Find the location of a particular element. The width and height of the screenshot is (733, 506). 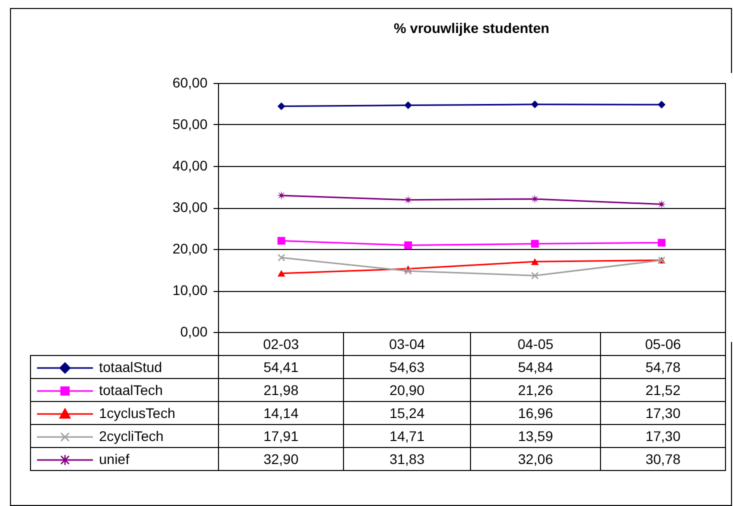

data-label: 21,52 is located at coordinates (663, 390).